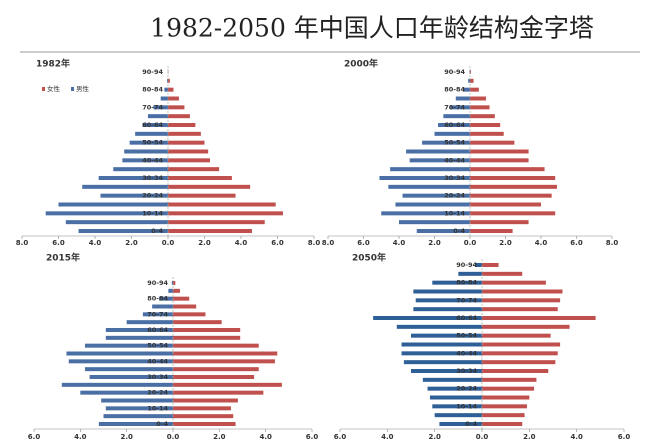  Describe the element at coordinates (83, 88) in the screenshot. I see `legend-label: 男性` at that location.